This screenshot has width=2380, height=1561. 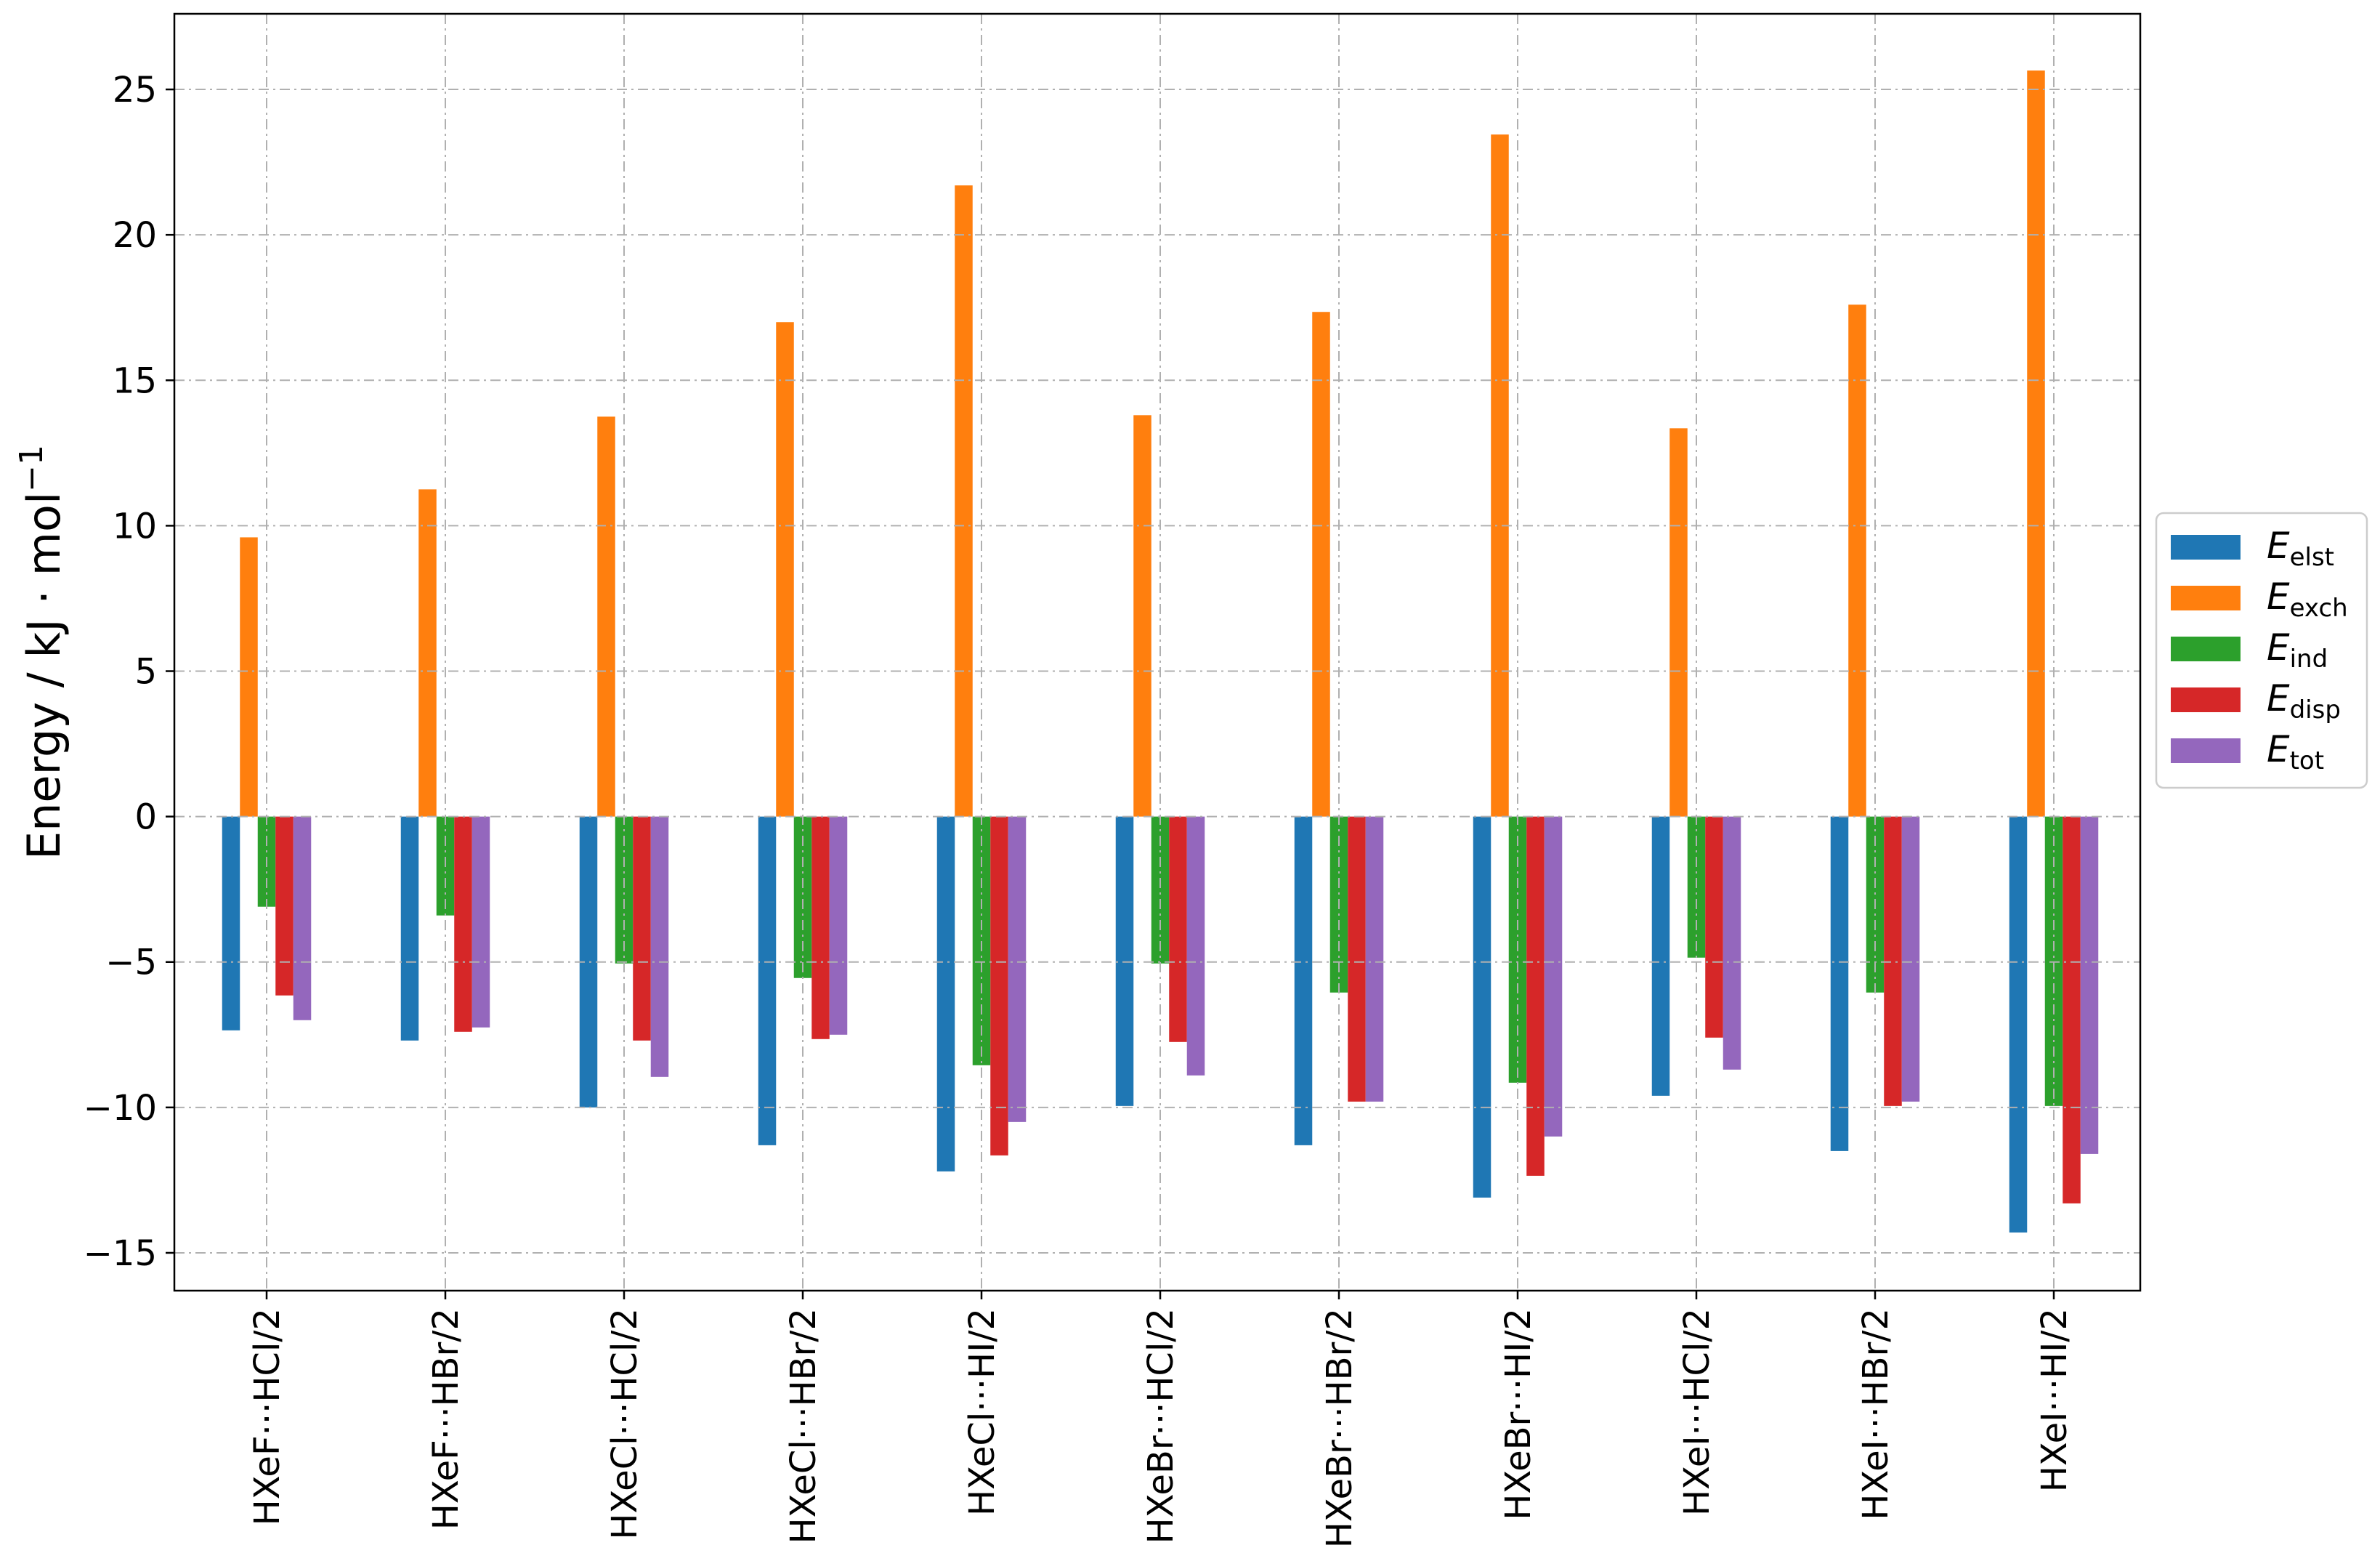 What do you see at coordinates (1518, 1414) in the screenshot?
I see `x-tick-label: HXeBr···HI/2` at bounding box center [1518, 1414].